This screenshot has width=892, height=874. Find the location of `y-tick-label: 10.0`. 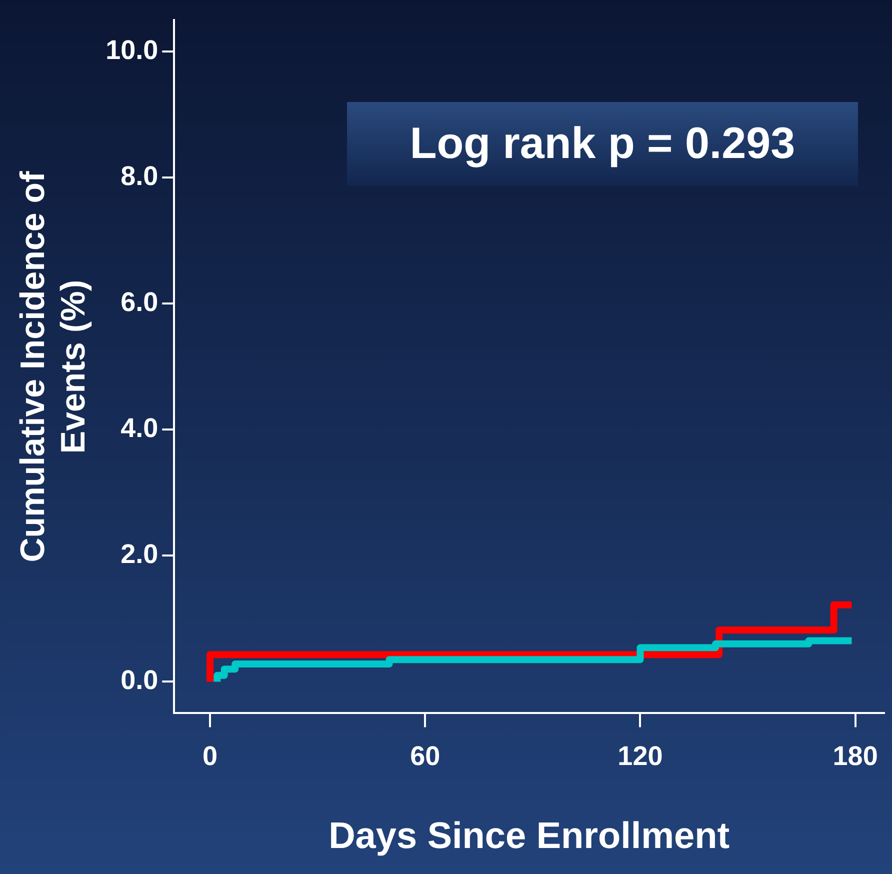

y-tick-label: 10.0 is located at coordinates (132, 50).